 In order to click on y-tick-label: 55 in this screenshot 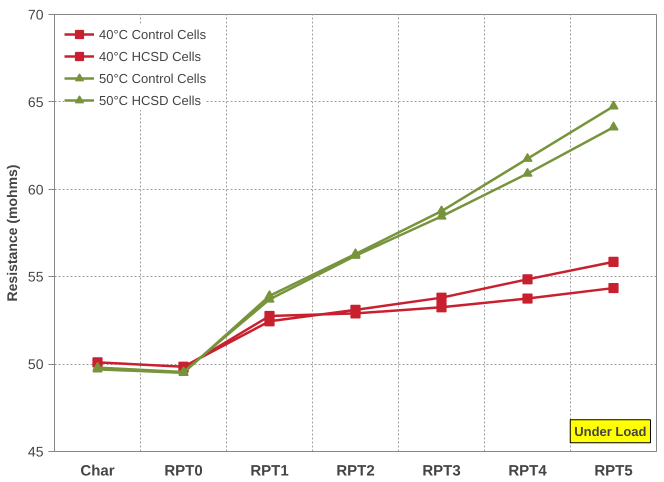, I will do `click(36, 276)`.